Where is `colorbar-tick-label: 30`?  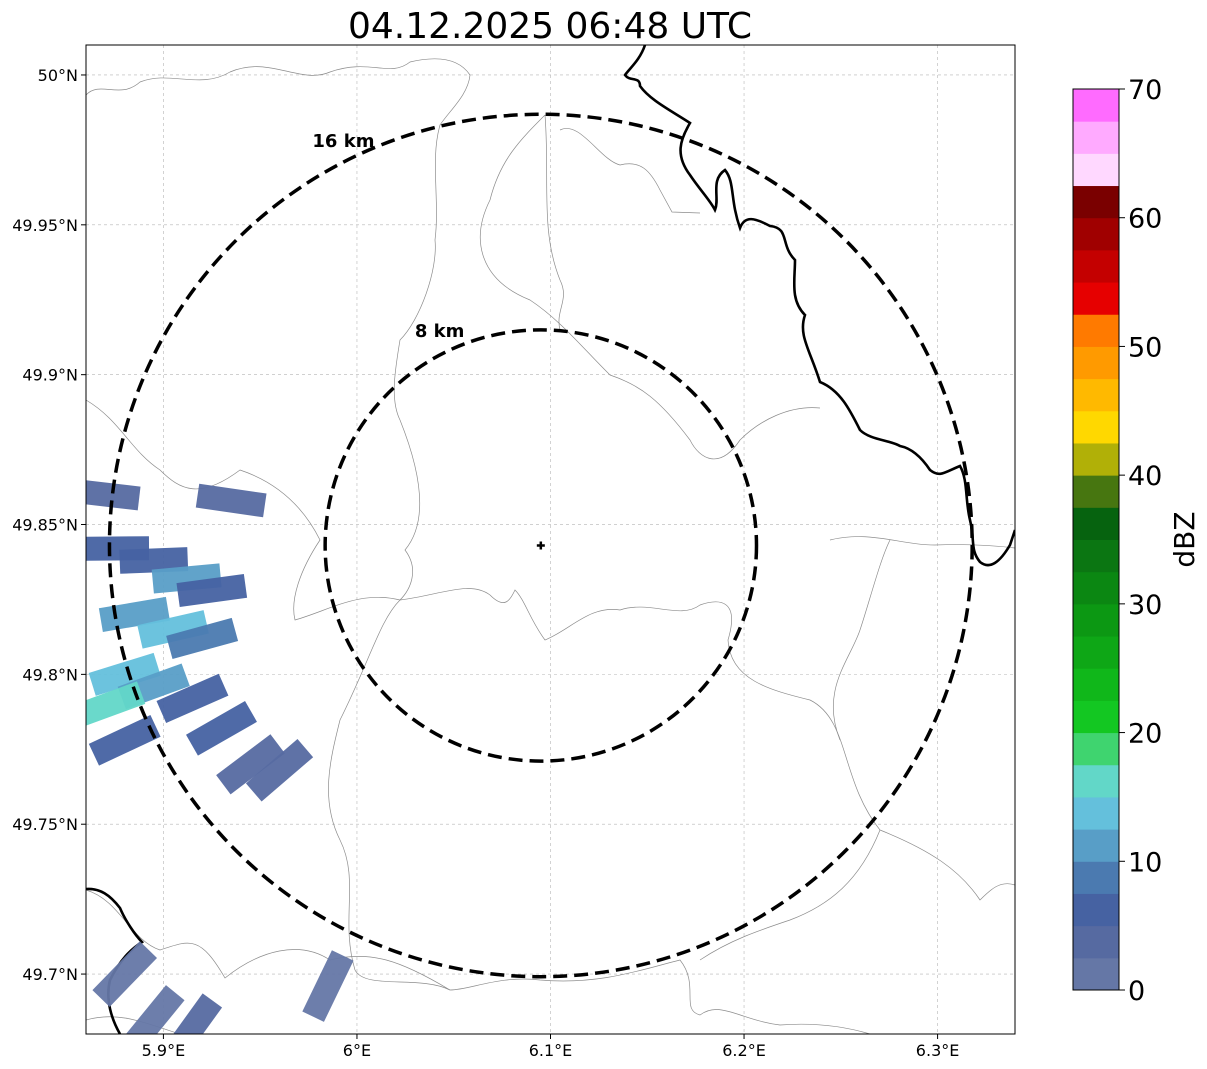 colorbar-tick-label: 30 is located at coordinates (1145, 605).